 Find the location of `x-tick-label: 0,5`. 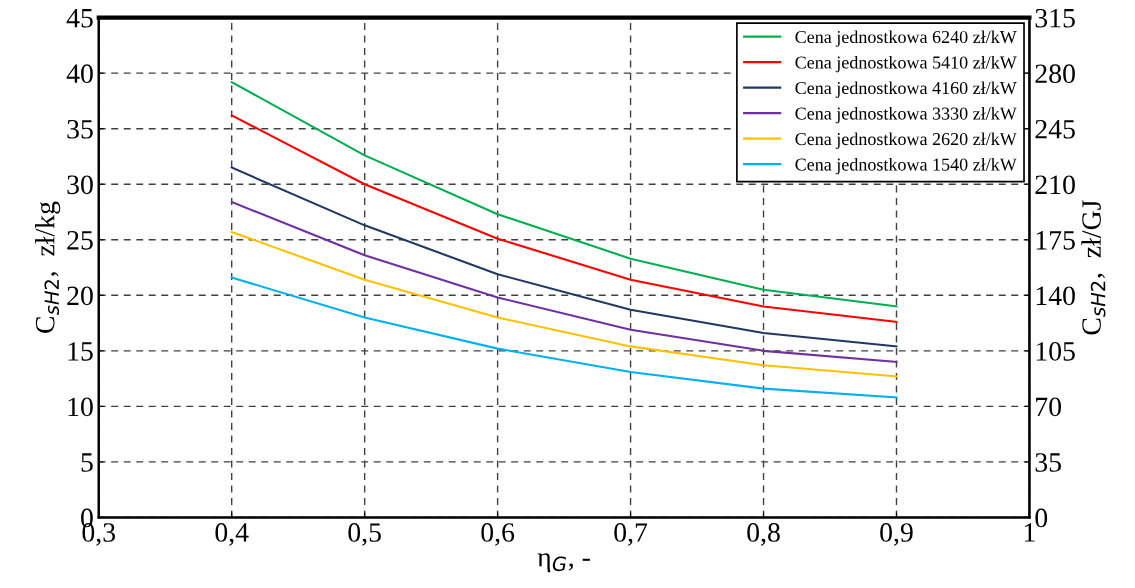

x-tick-label: 0,5 is located at coordinates (364, 534).